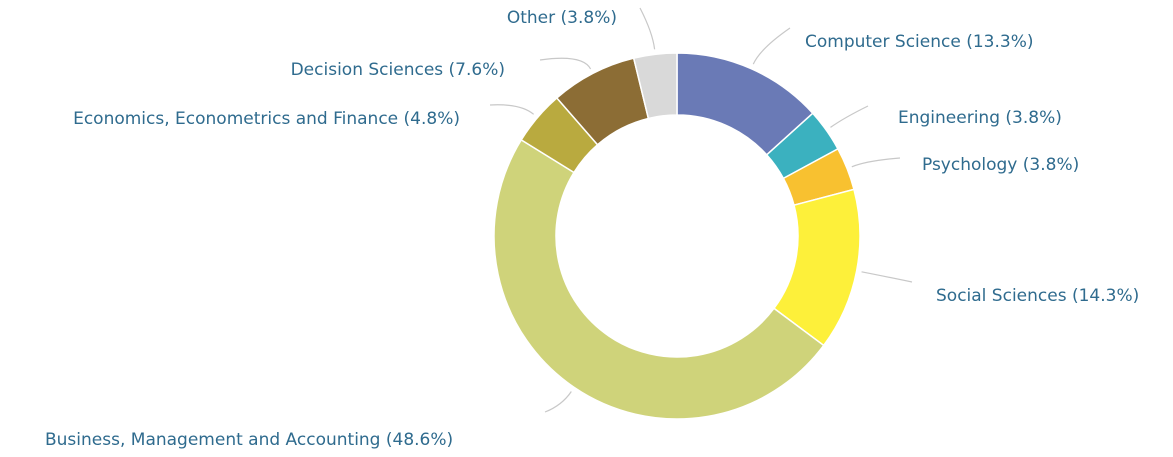 The width and height of the screenshot is (1173, 457). What do you see at coordinates (398, 70) in the screenshot?
I see `segment-label: Decision Sciences (7.6%)` at bounding box center [398, 70].